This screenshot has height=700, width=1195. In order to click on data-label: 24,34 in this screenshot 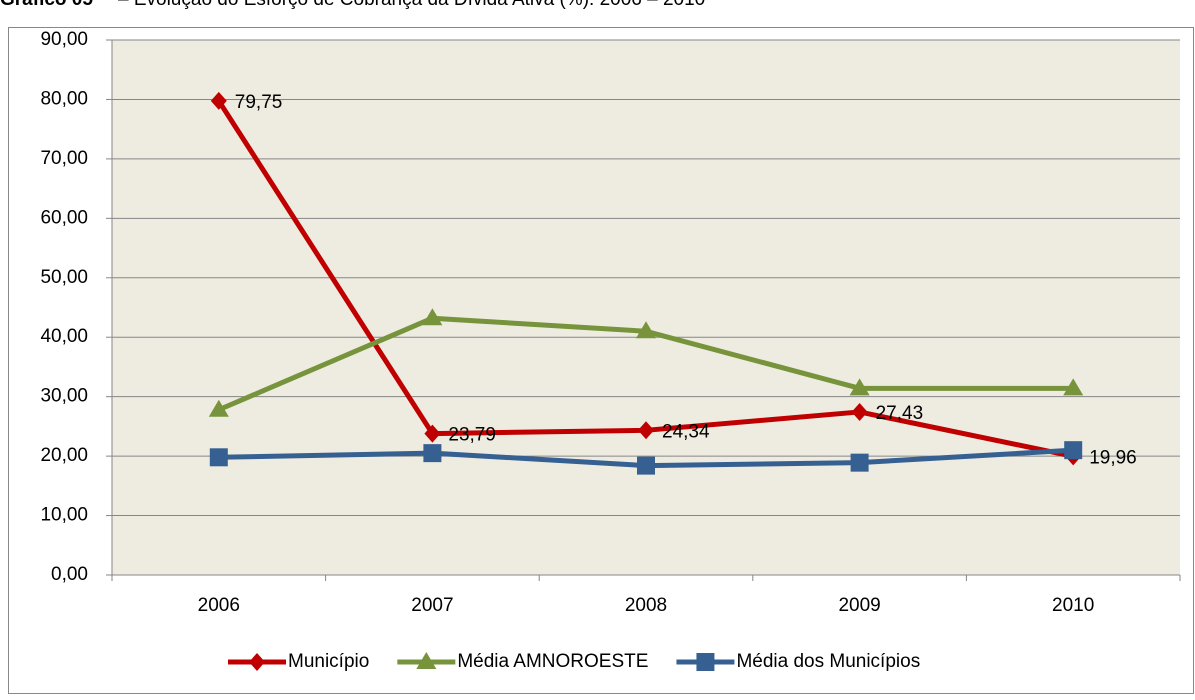, I will do `click(686, 431)`.